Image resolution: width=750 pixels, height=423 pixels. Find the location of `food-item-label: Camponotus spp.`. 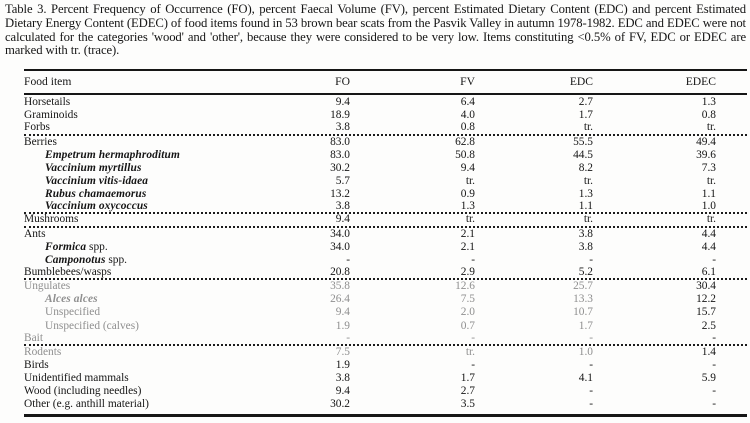

food-item-label: Camponotus spp. is located at coordinates (160, 260).